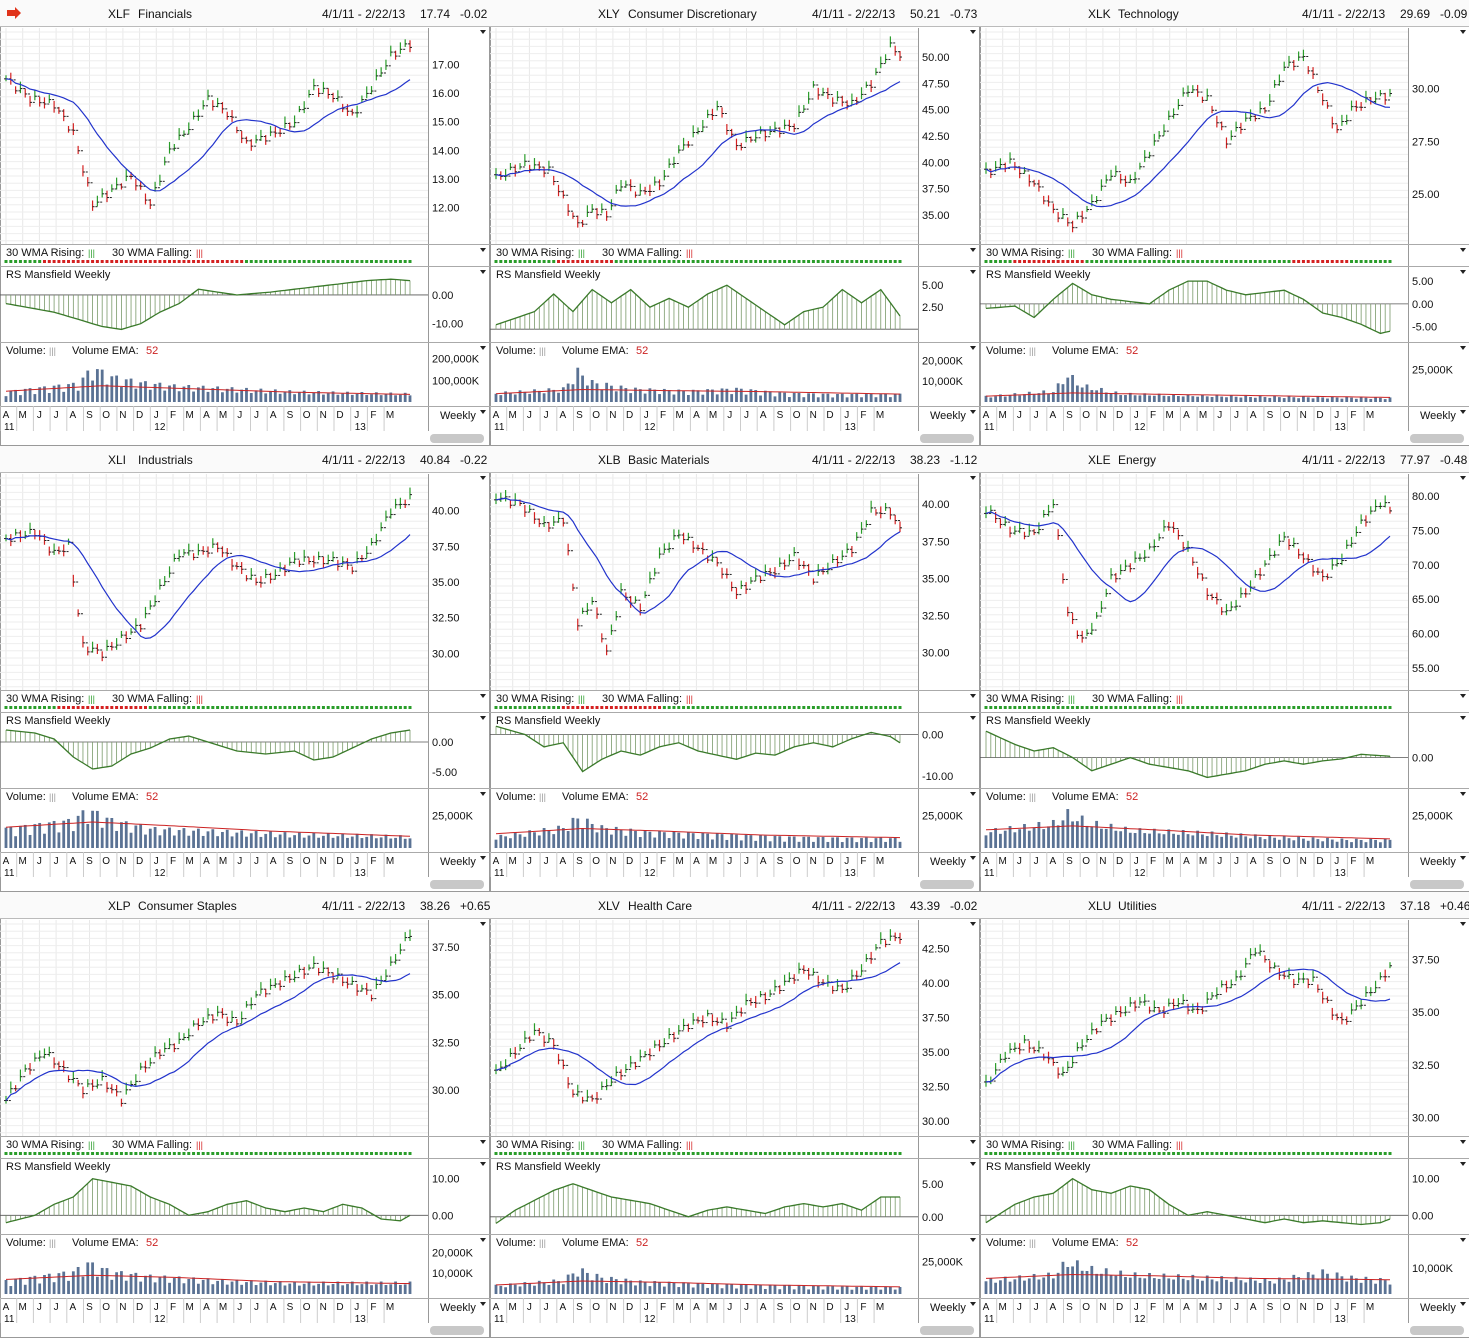  I want to click on volume-ema-label: Volume EMA:, so click(1085, 797).